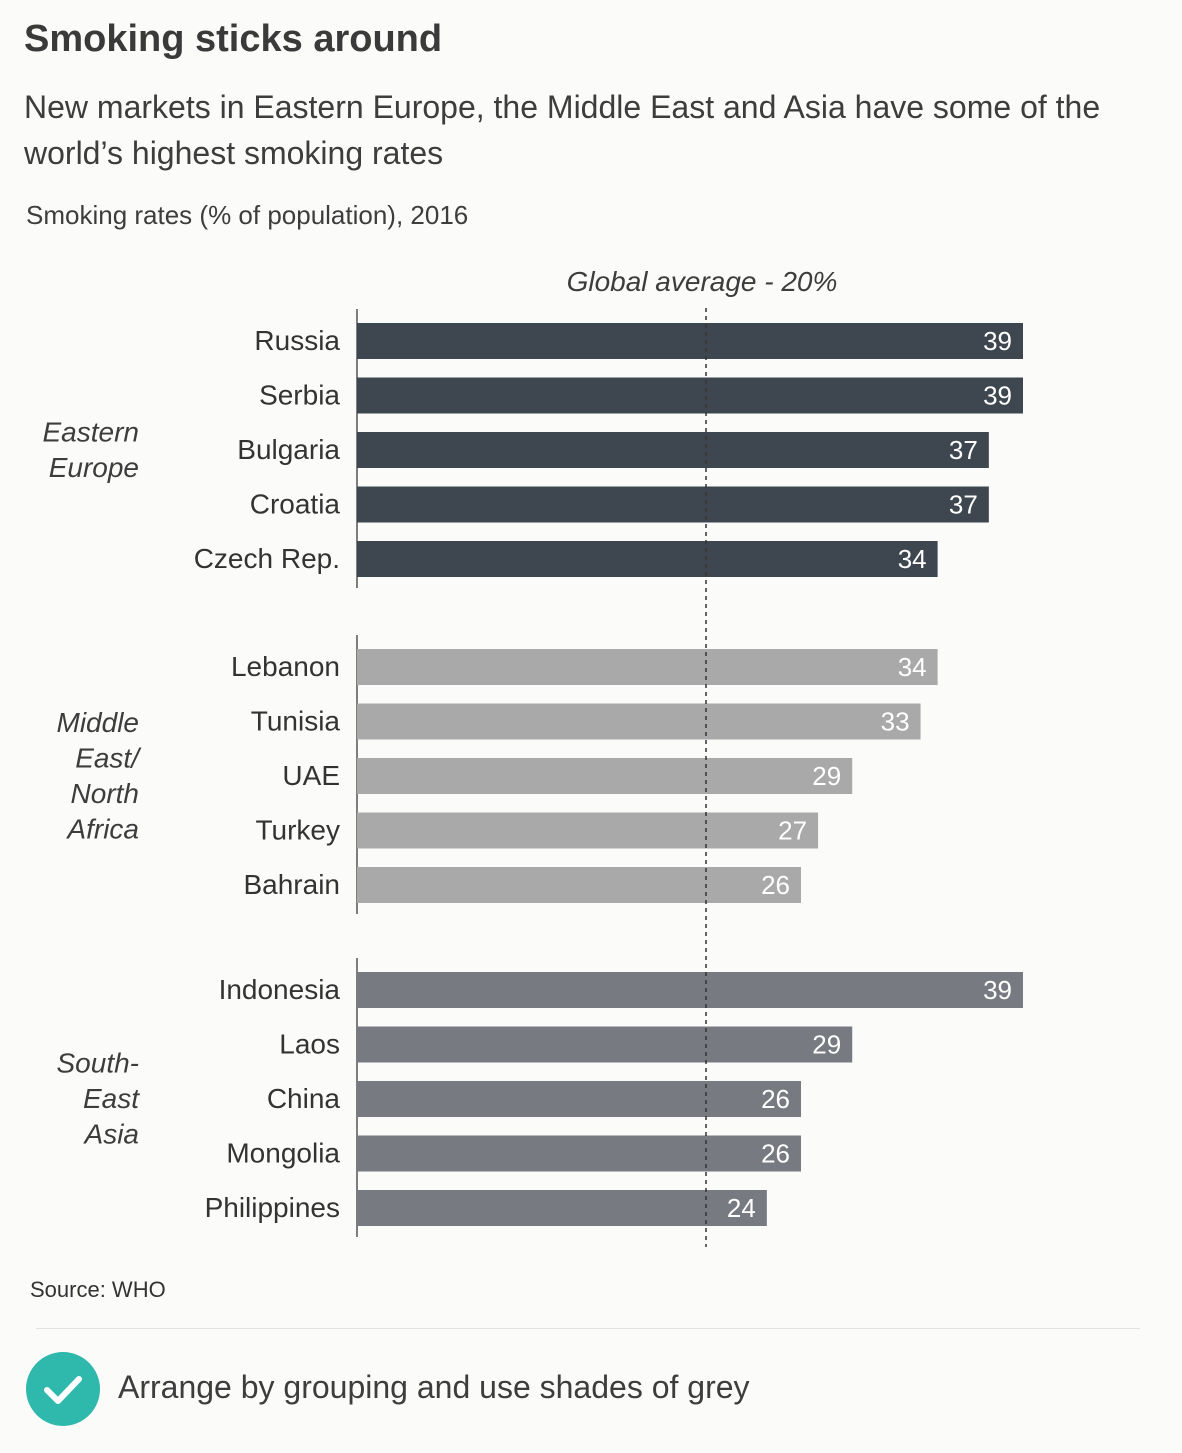 Image resolution: width=1182 pixels, height=1453 pixels. I want to click on category-label: Mongolia, so click(283, 1153).